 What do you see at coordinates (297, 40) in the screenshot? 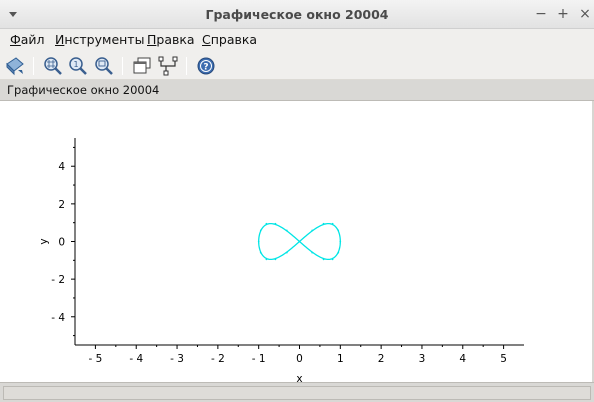
I see `menu-bar: Файл Инструменты Правка Справка` at bounding box center [297, 40].